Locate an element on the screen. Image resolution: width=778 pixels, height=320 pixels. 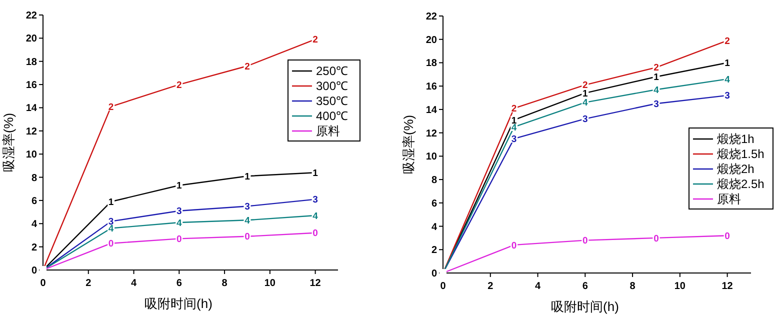
legend-label: 250℃ is located at coordinates (332, 71).